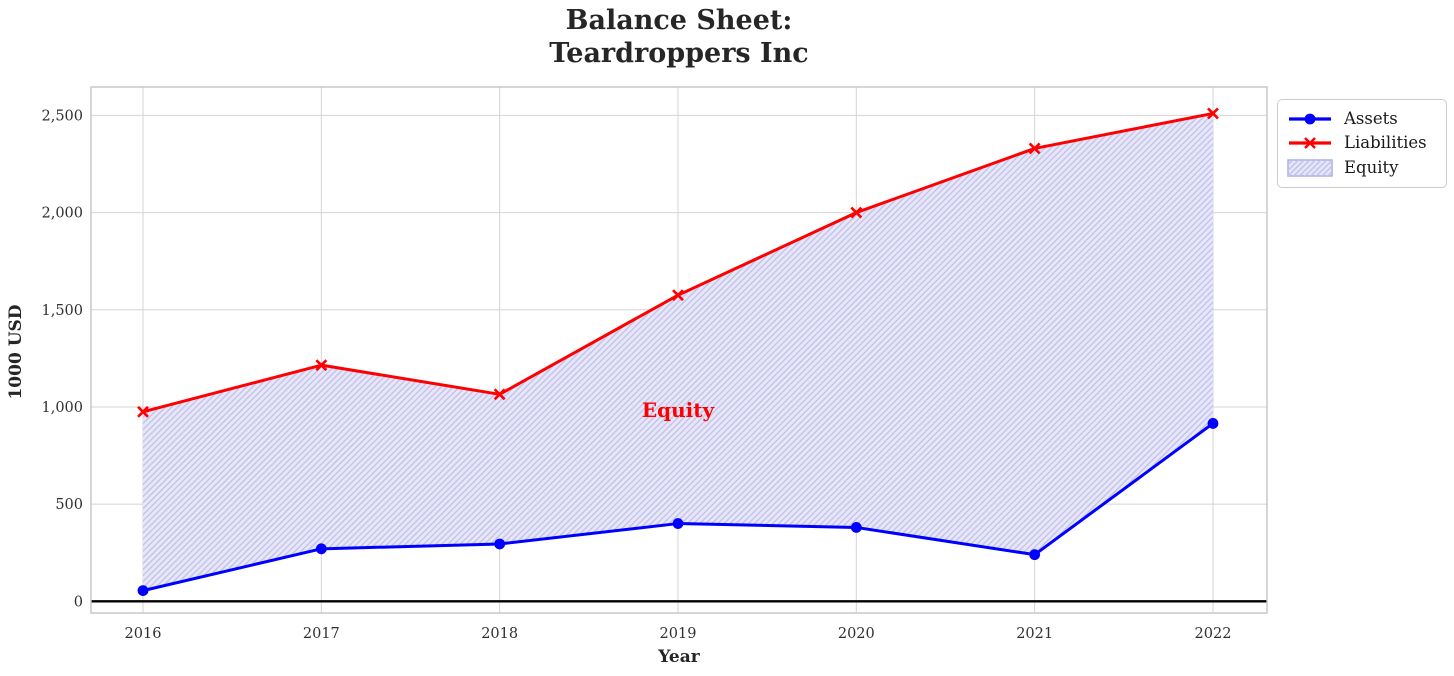 The width and height of the screenshot is (1454, 676). What do you see at coordinates (1310, 168) in the screenshot?
I see `equity-patch-swatch` at bounding box center [1310, 168].